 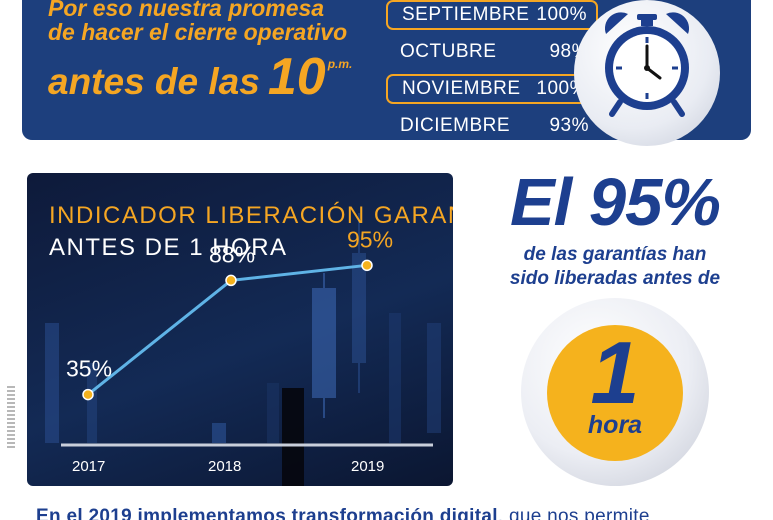 I want to click on data-label: 95%, so click(x=370, y=239).